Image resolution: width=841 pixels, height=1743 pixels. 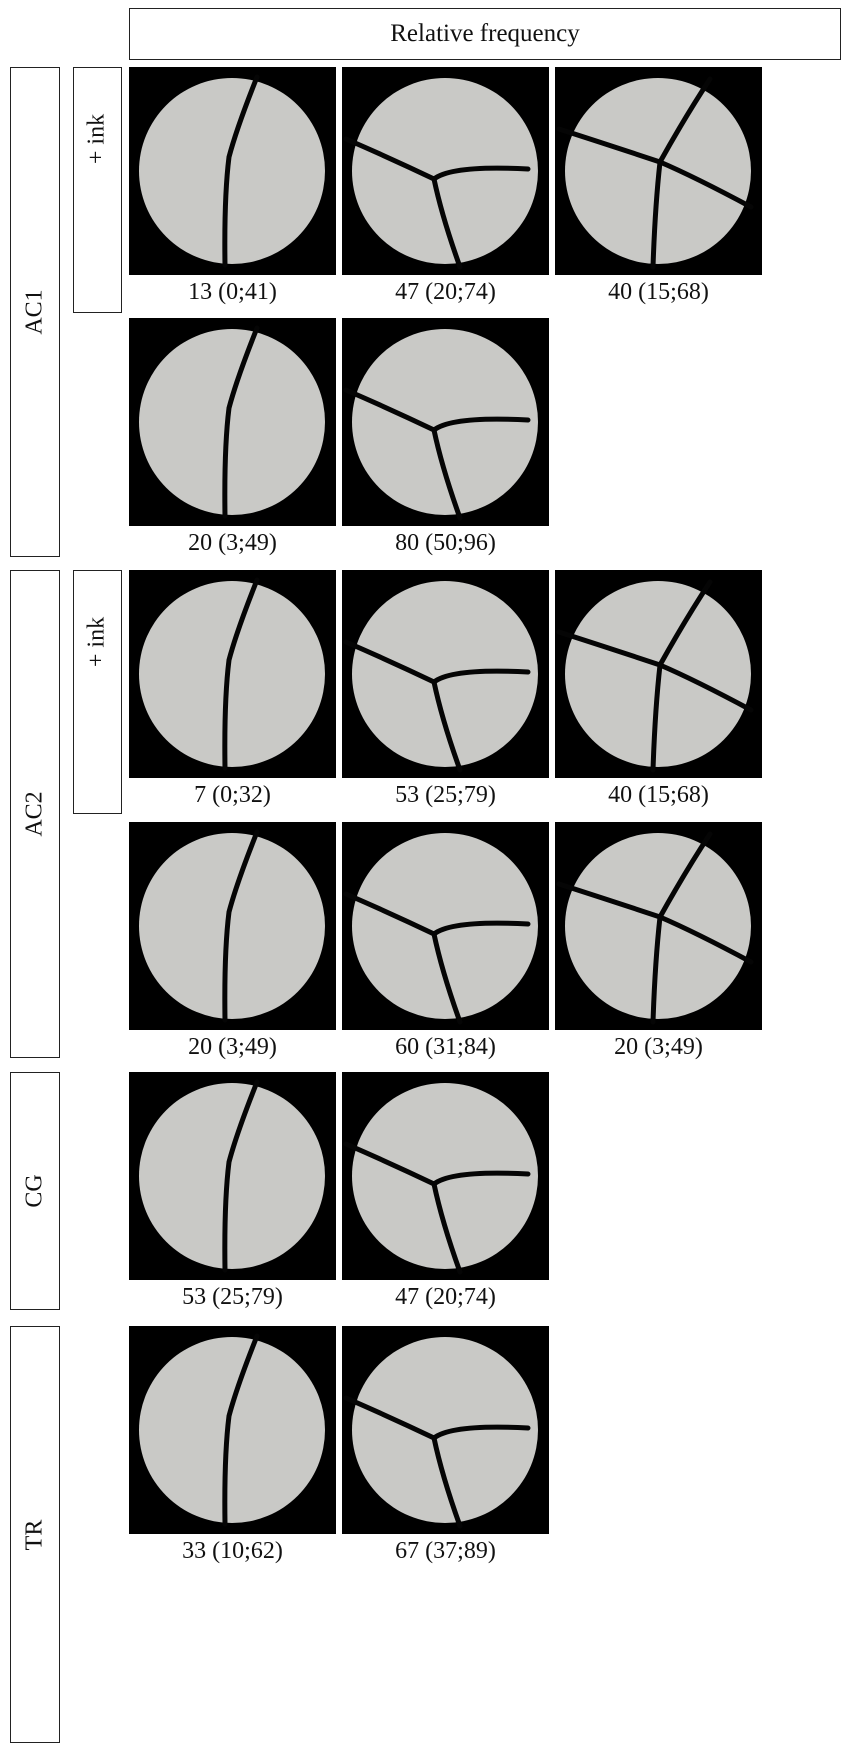 I want to click on frequency-caption: 13 (0;41), so click(x=232, y=292).